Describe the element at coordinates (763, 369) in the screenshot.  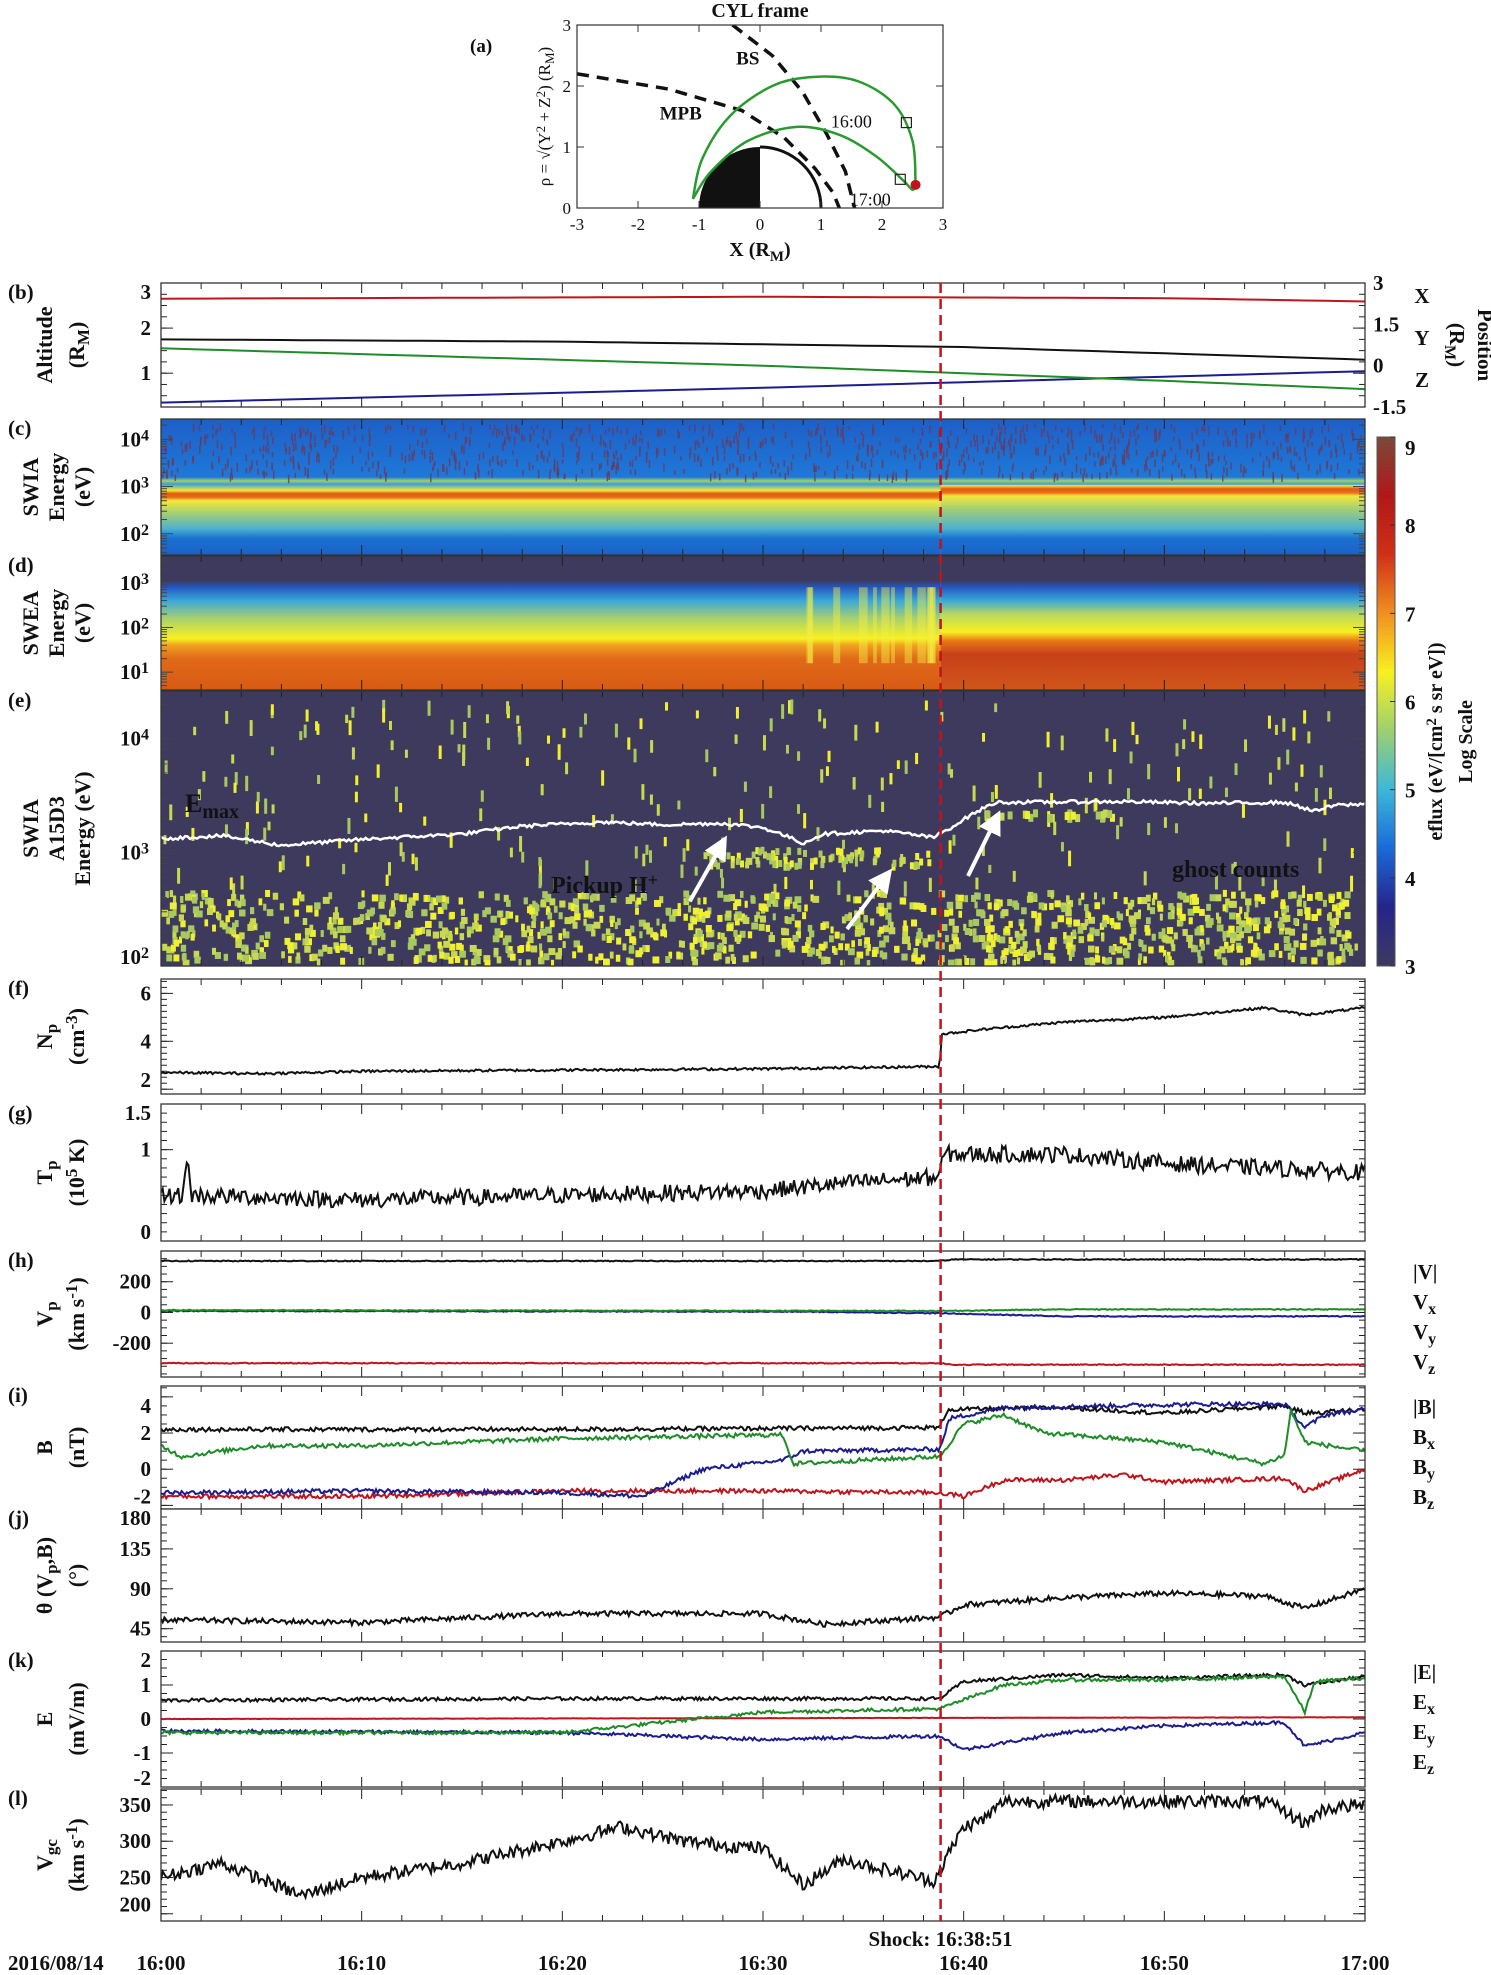
I see `series-line-z` at that location.